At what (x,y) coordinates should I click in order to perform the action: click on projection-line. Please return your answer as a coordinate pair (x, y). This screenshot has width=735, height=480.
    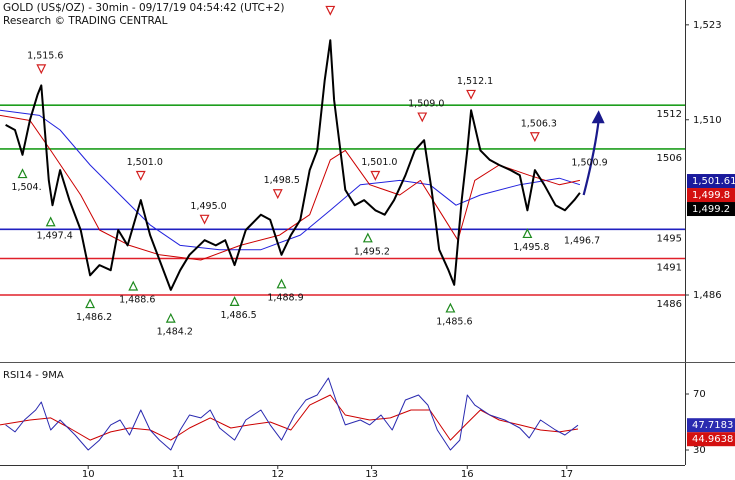
    Looking at the image, I should click on (591, 158).